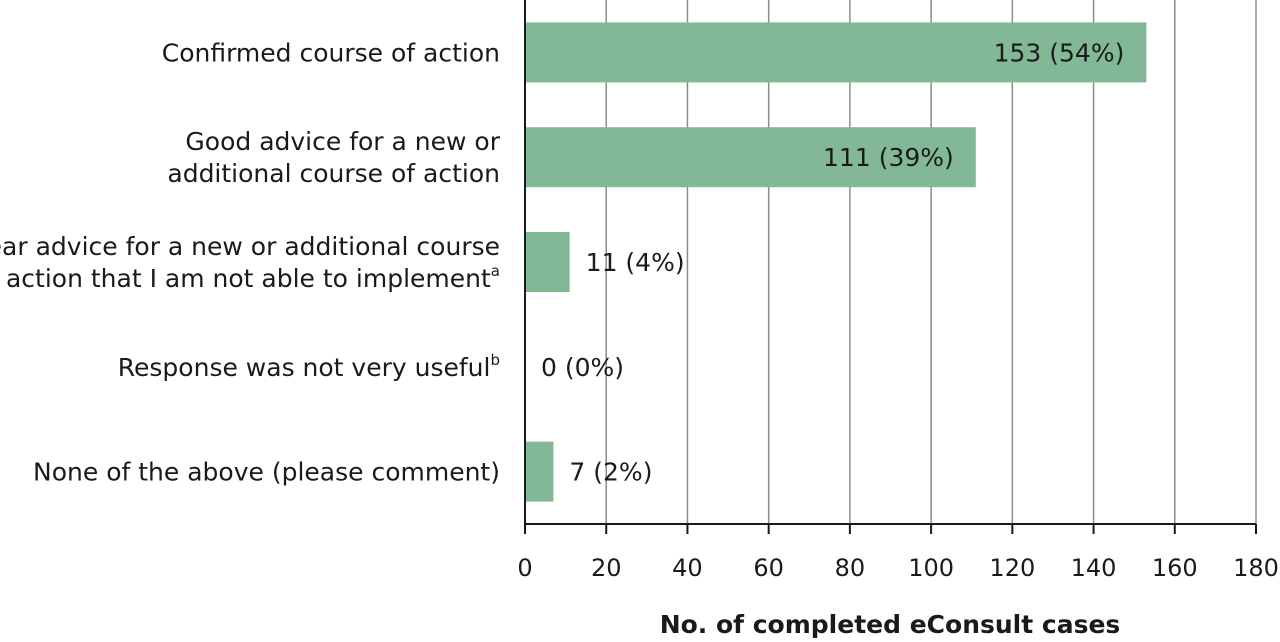 This screenshot has height=642, width=1280. I want to click on x-tick-labels: 0 20 40 60 80 100 120 140 160 180, so click(898, 568).